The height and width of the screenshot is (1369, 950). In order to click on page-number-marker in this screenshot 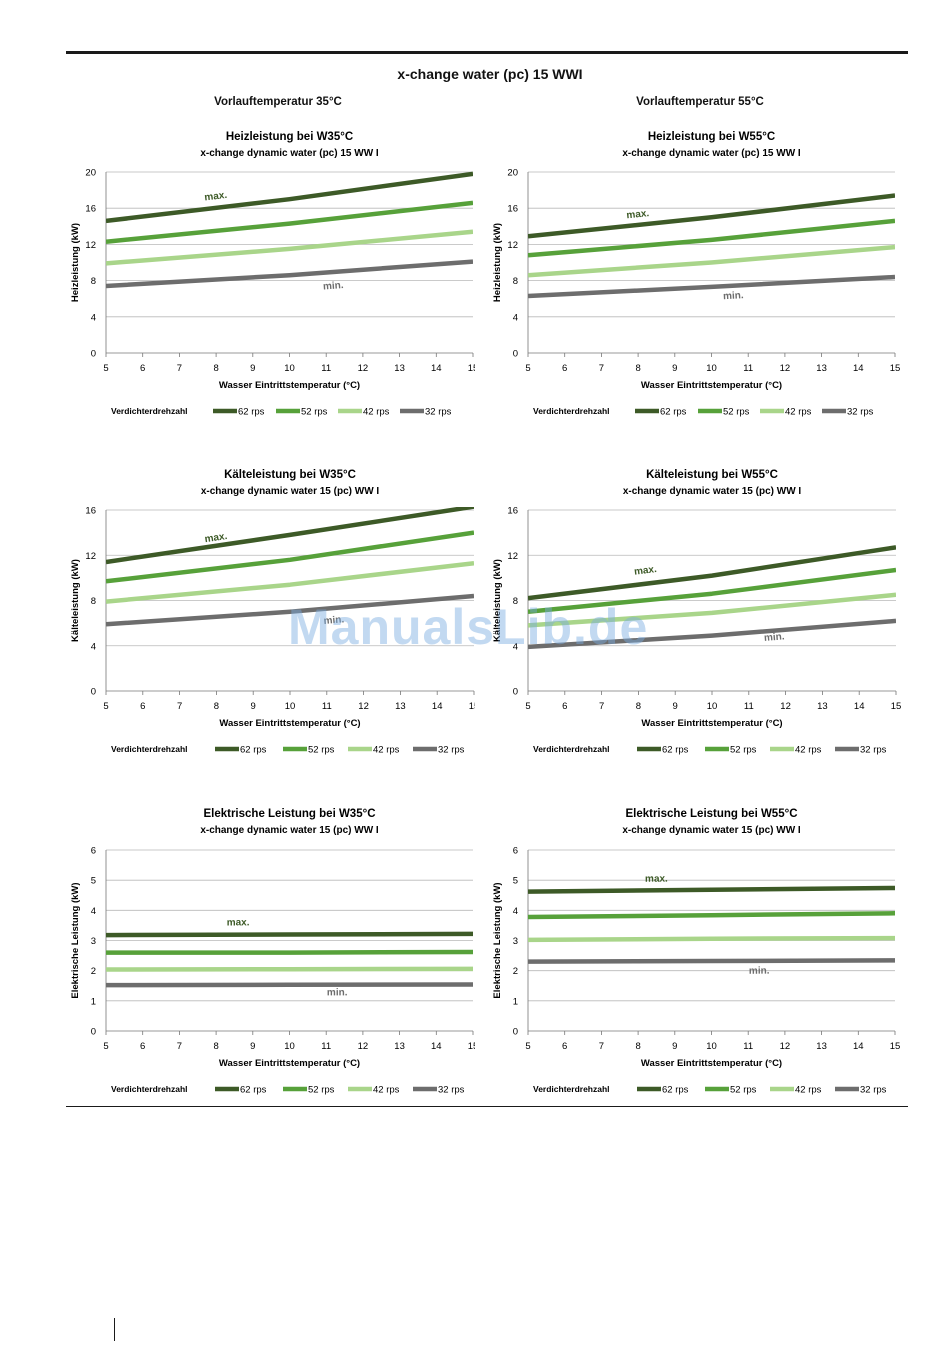, I will do `click(114, 1329)`.